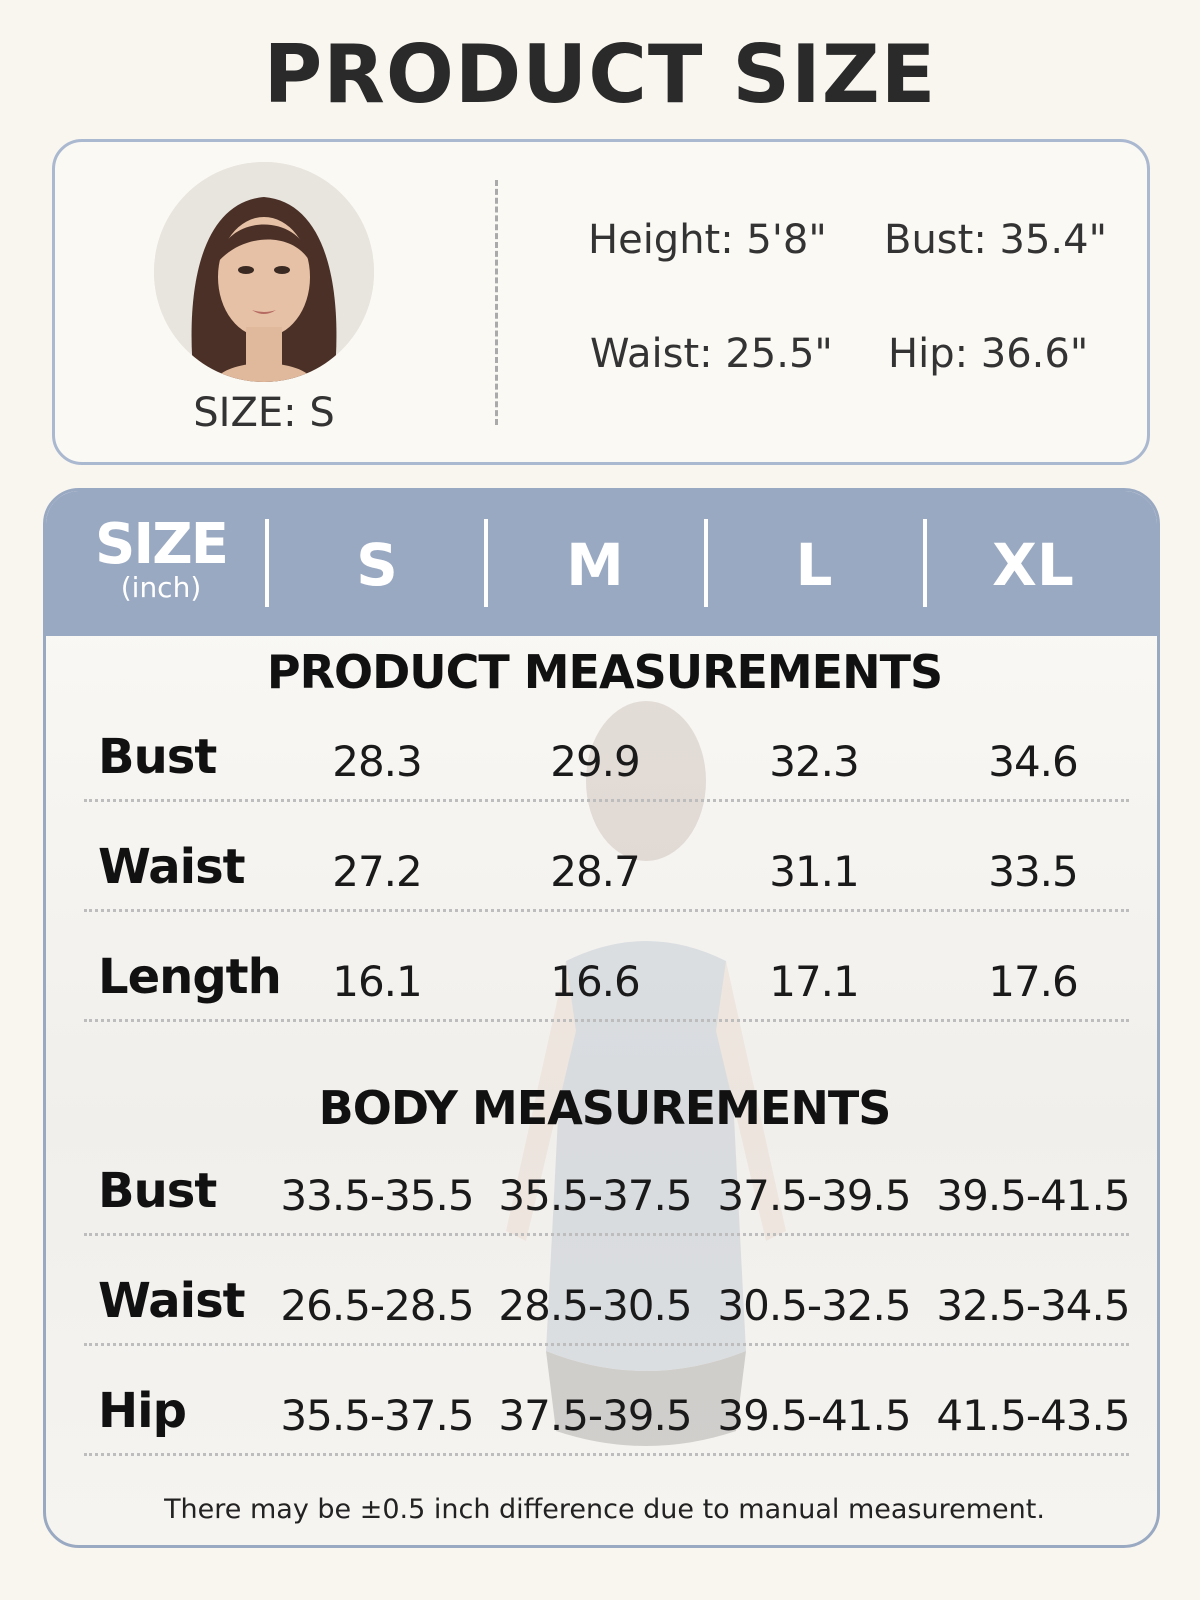  Describe the element at coordinates (264, 272) in the screenshot. I see `model-avatar` at that location.